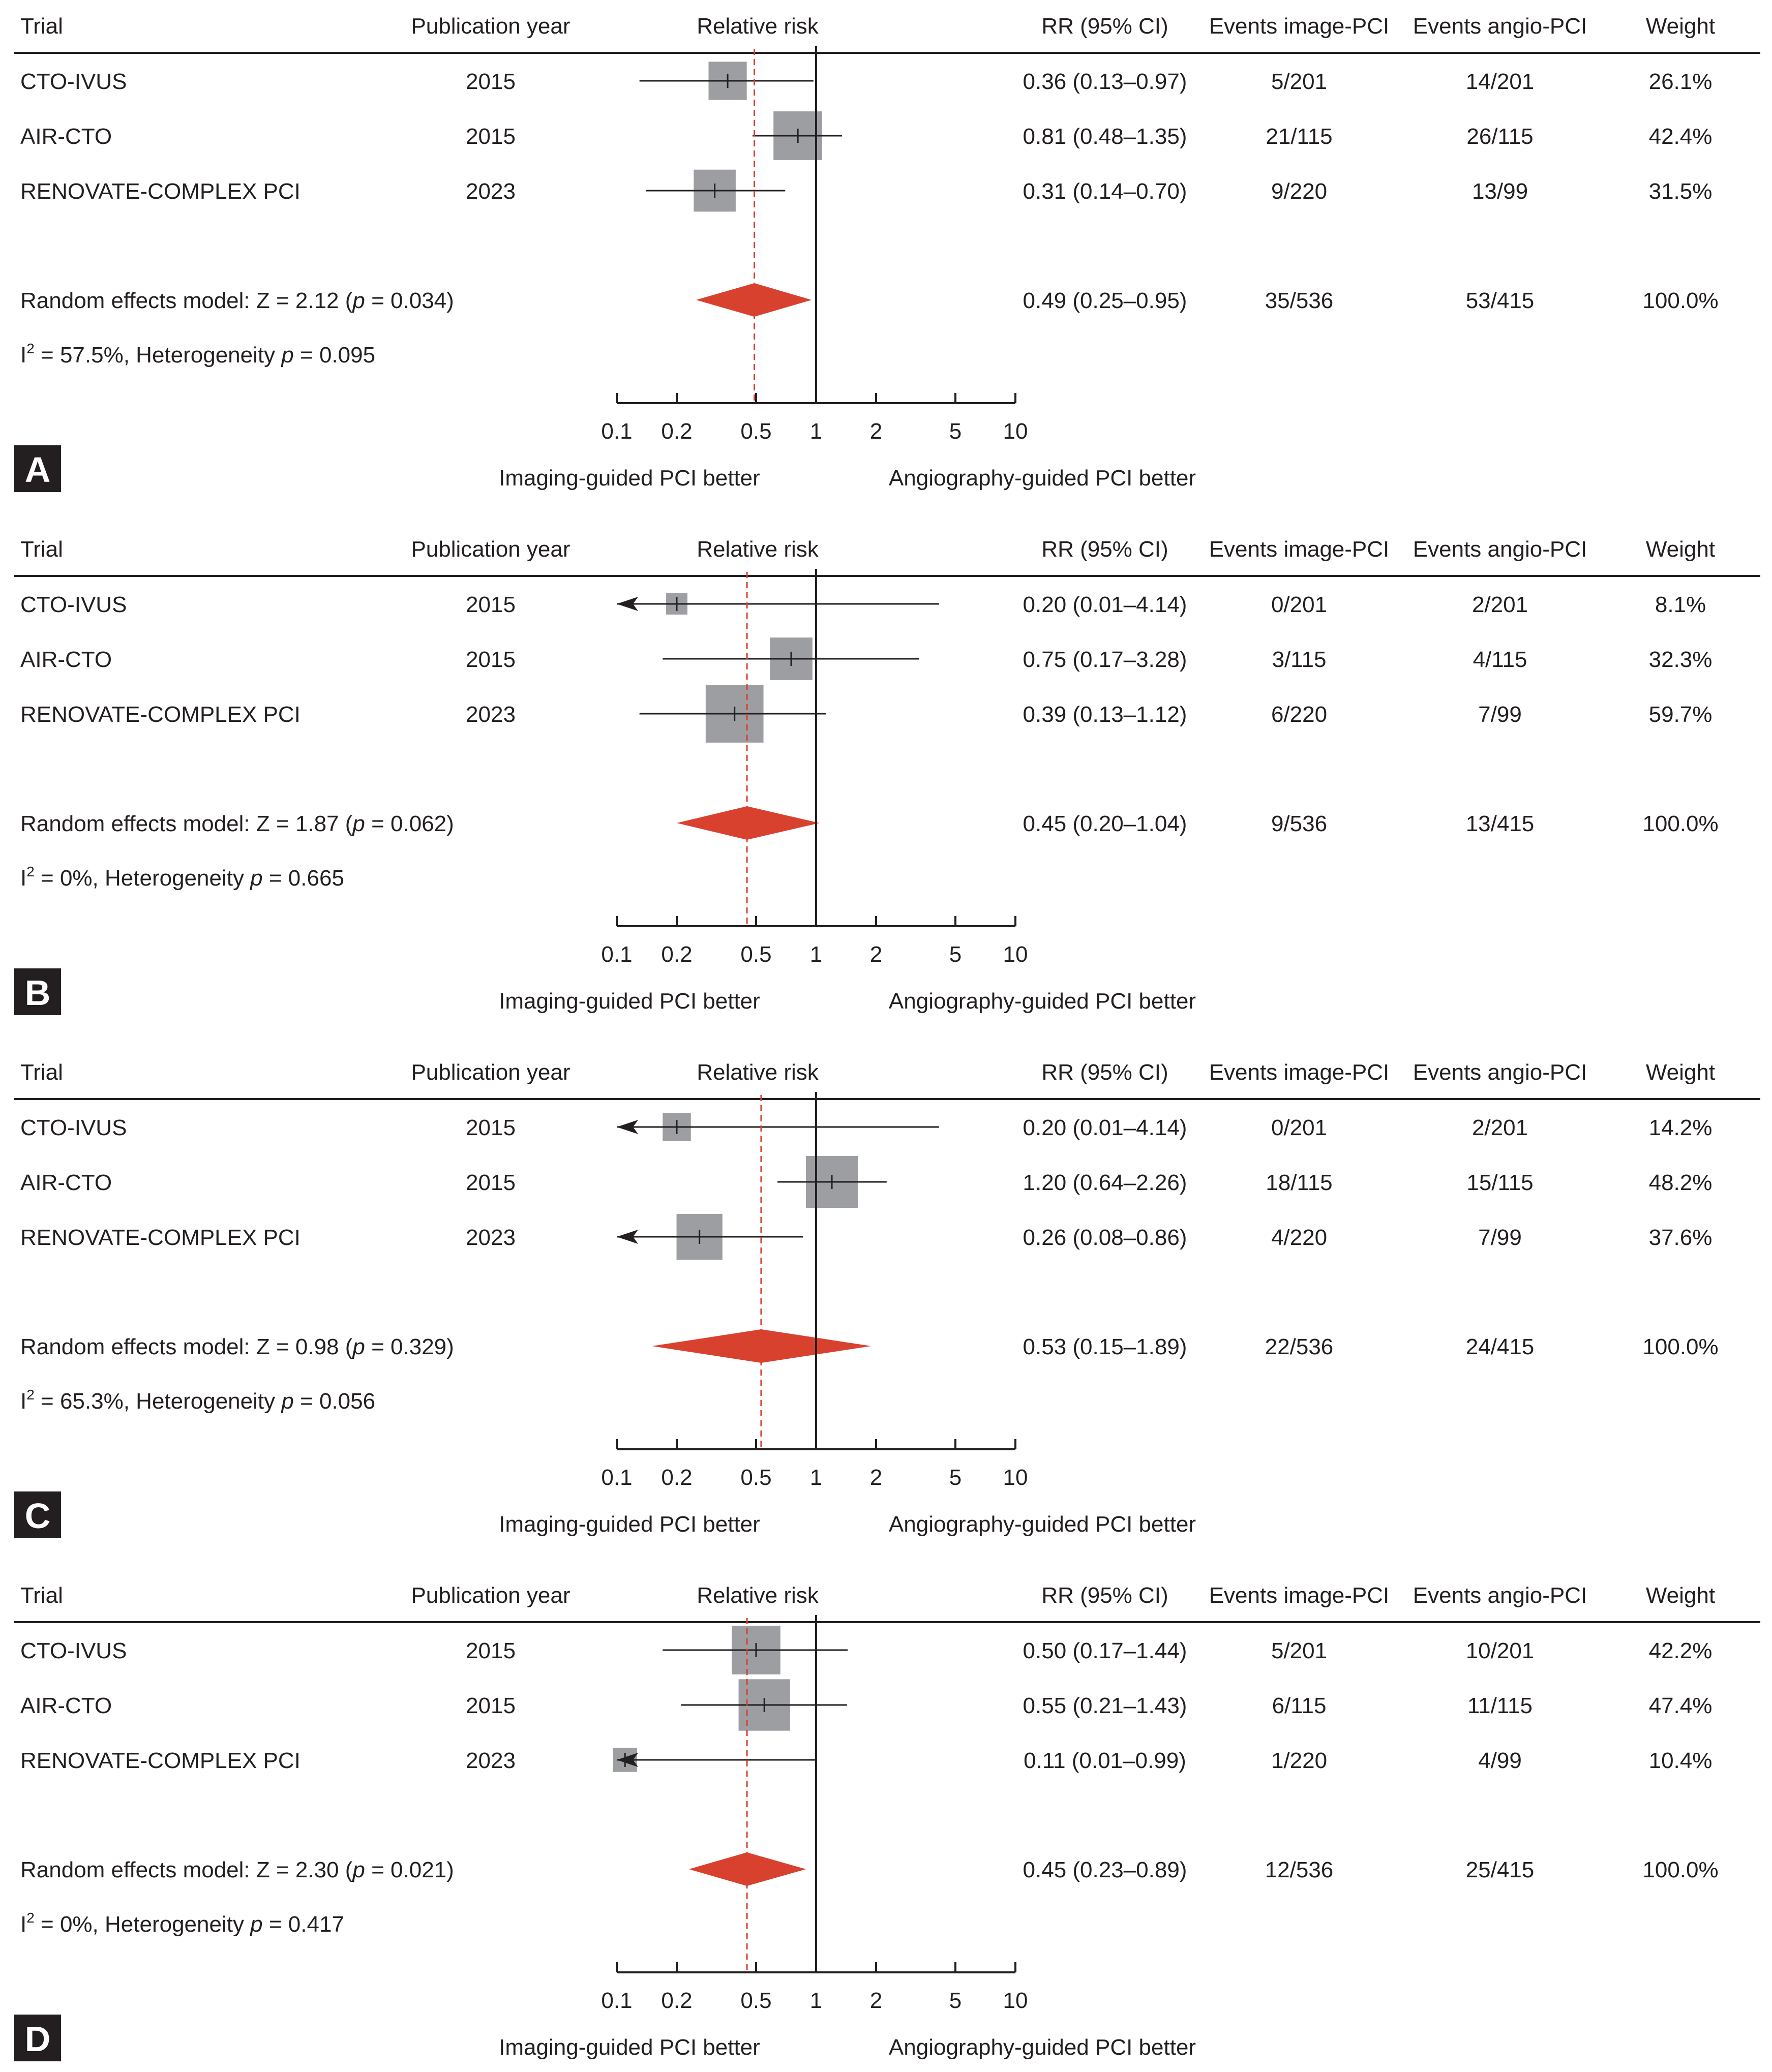 The image size is (1772, 2072). What do you see at coordinates (1299, 1237) in the screenshot?
I see `study-events-image: 4/220` at bounding box center [1299, 1237].